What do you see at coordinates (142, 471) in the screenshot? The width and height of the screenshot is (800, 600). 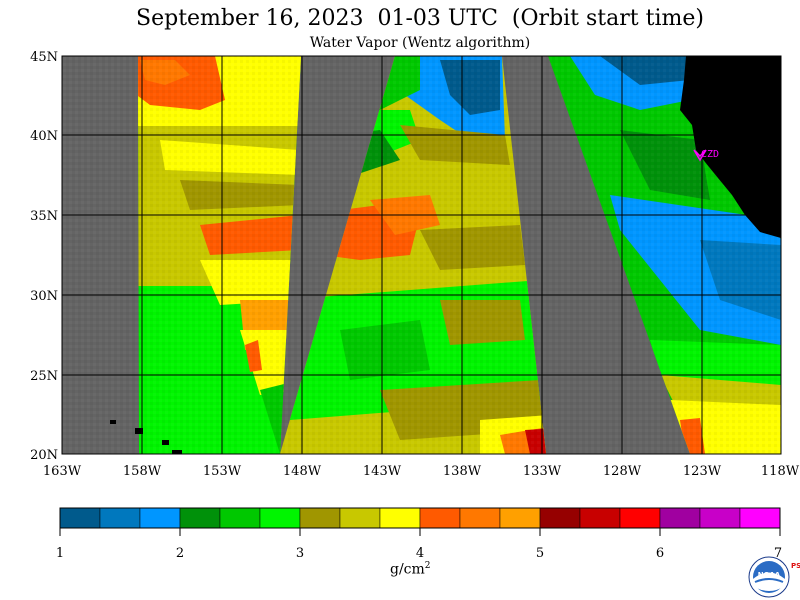 I see `lon-label: 158W` at bounding box center [142, 471].